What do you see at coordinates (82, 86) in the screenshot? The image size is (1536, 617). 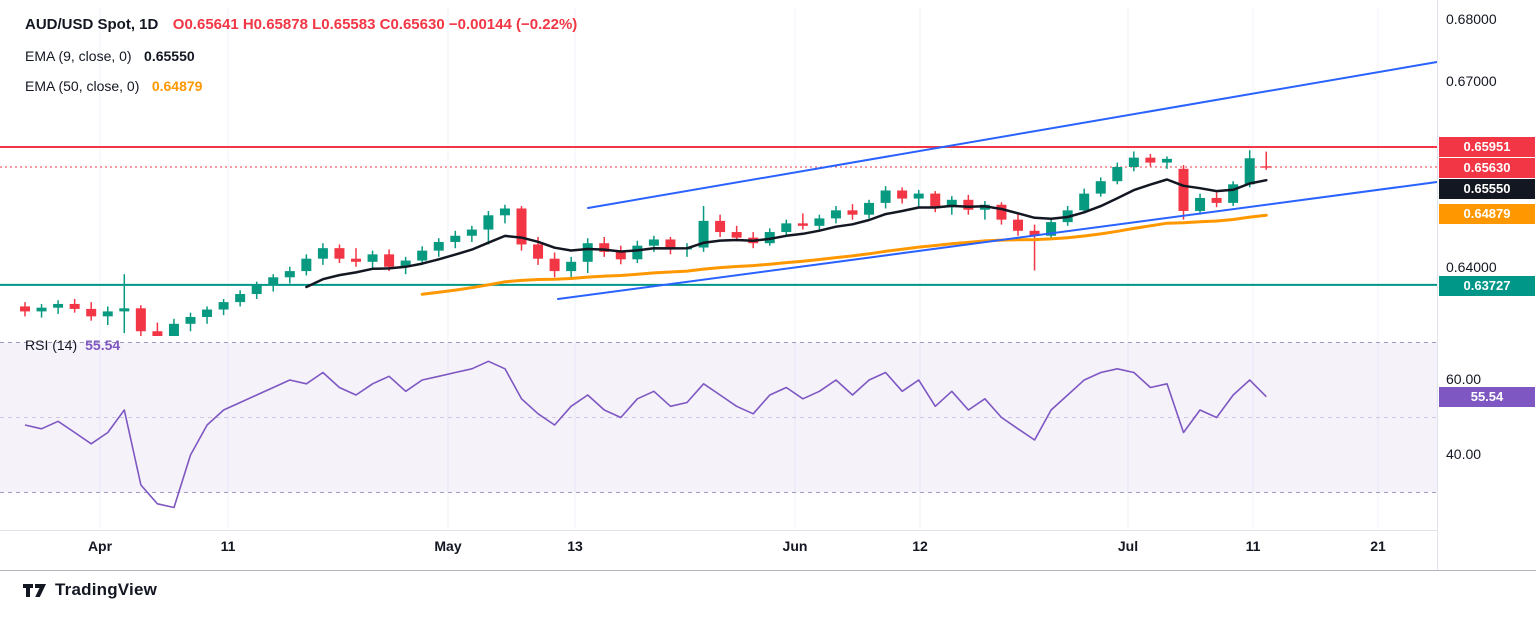 I see `ema50-label: EMA (50, close, 0)` at bounding box center [82, 86].